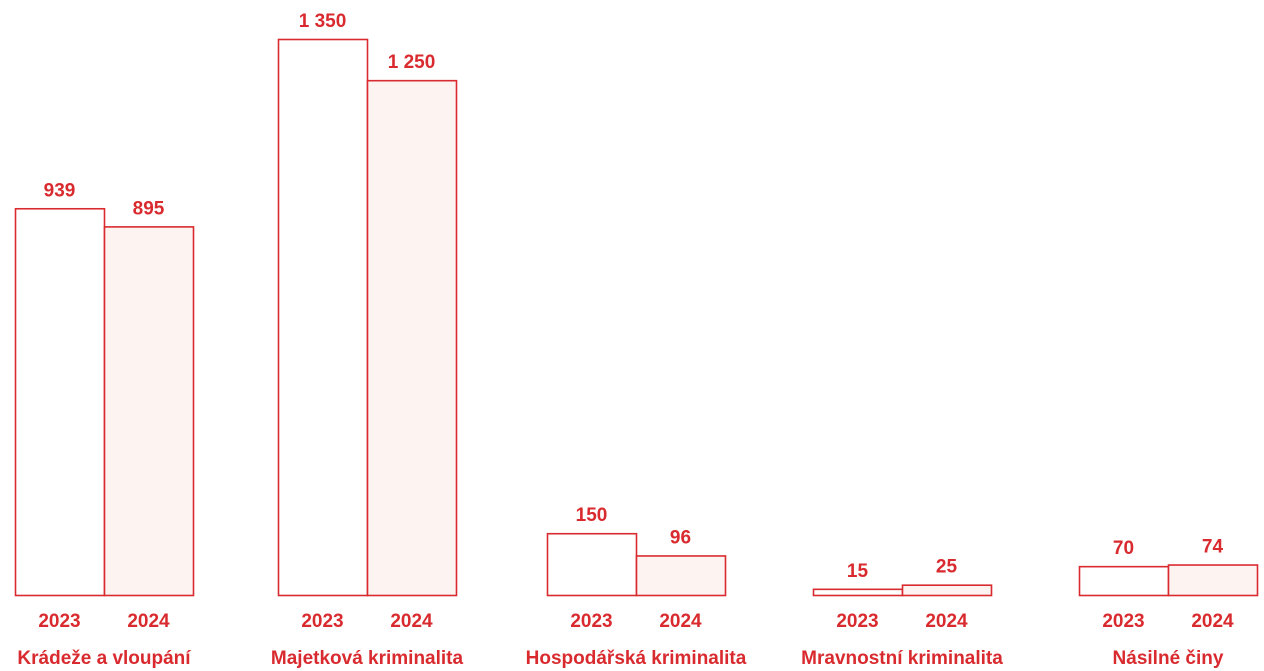 The image size is (1264, 671). Describe the element at coordinates (412, 338) in the screenshot. I see `bar-majetkova-kriminalita-2024` at that location.